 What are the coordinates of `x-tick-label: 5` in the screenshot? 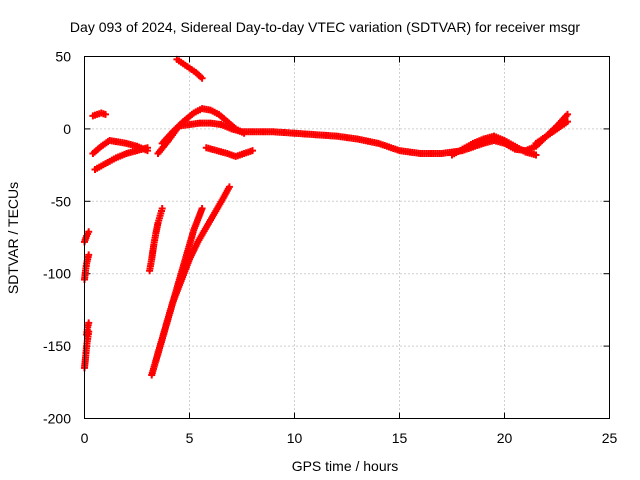 It's located at (190, 438).